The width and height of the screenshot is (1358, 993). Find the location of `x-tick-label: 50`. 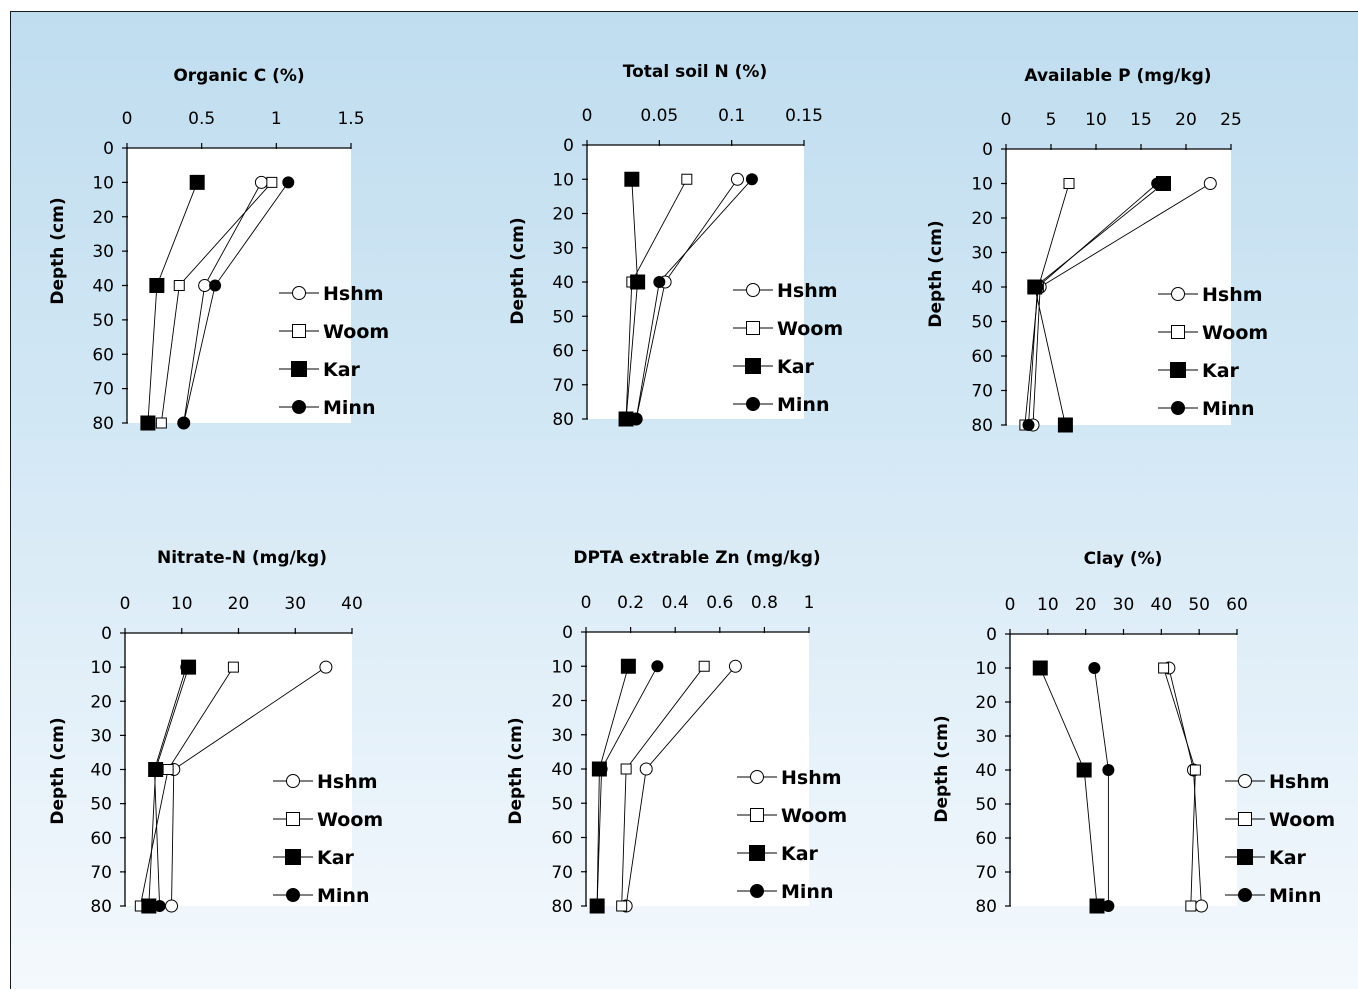

x-tick-label: 50 is located at coordinates (1199, 605).